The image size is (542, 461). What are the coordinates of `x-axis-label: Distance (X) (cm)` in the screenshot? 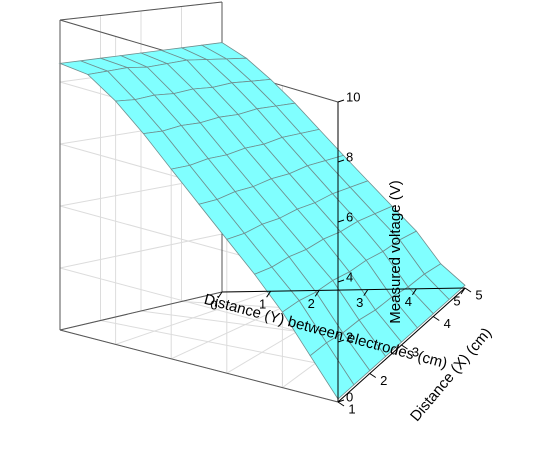 It's located at (451, 375).